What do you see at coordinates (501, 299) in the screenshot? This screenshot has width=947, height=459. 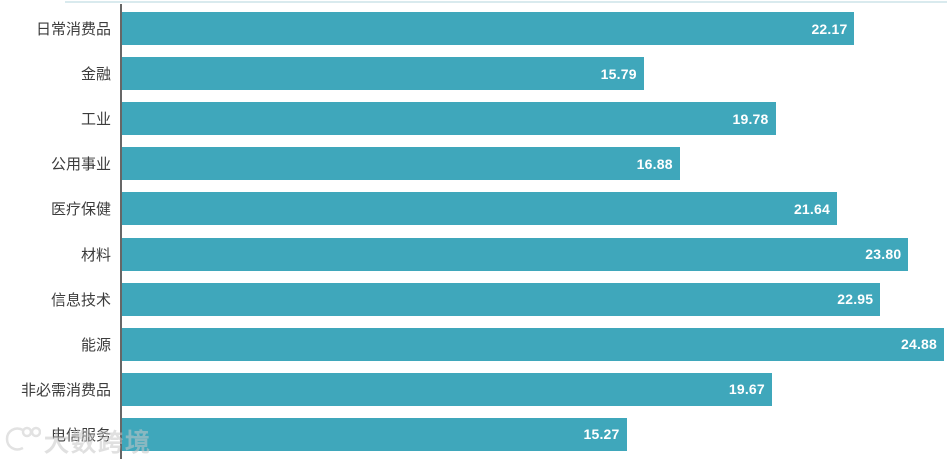 I see `bar: 22.95` at bounding box center [501, 299].